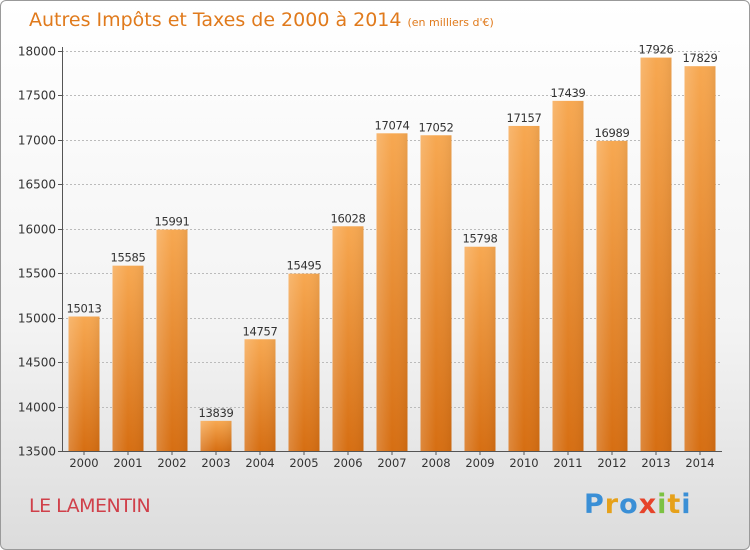  What do you see at coordinates (171, 222) in the screenshot?
I see `data-label: 15991` at bounding box center [171, 222].